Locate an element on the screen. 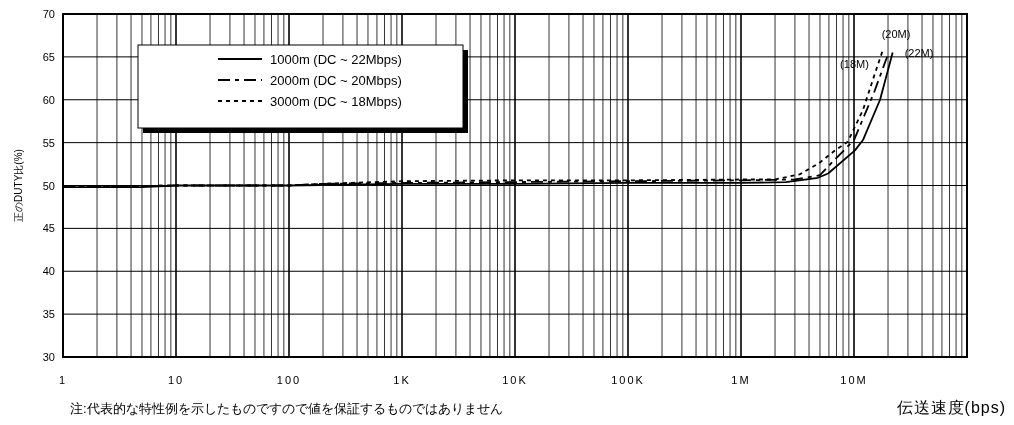 The height and width of the screenshot is (425, 1014). x-tick-label: 1M is located at coordinates (741, 380).